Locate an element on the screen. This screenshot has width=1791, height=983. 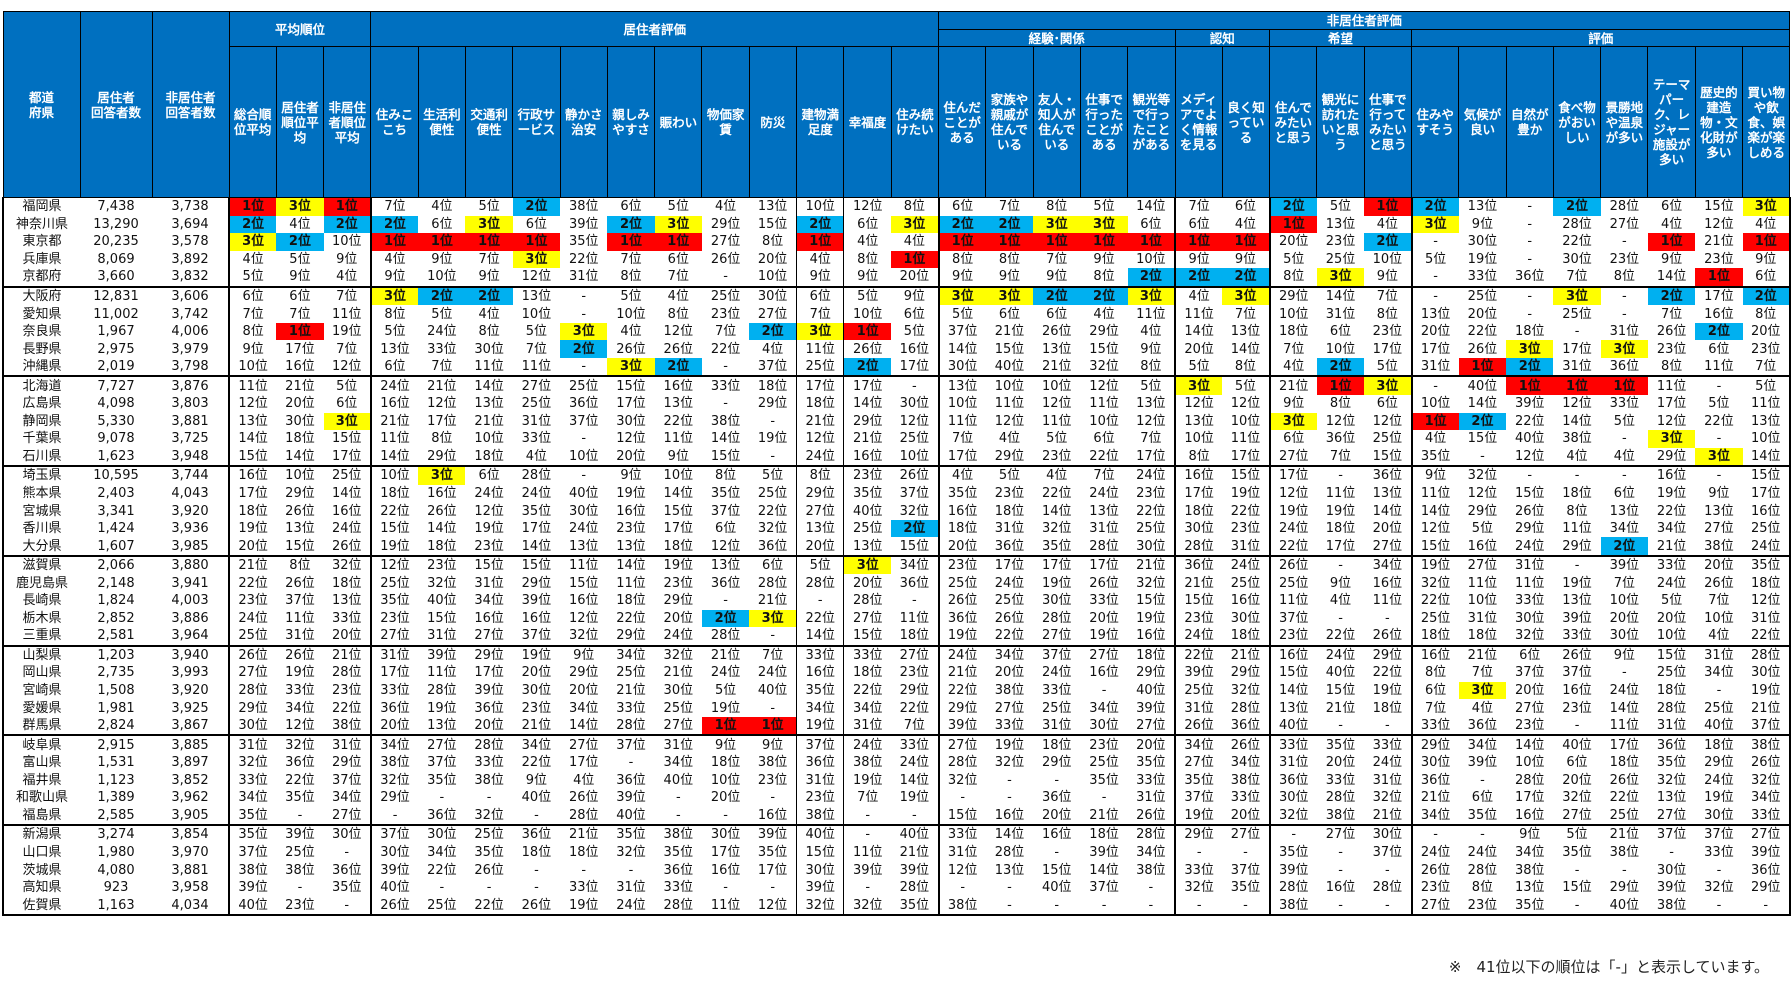
resident-respondent-count: 1,607 is located at coordinates (116, 546).